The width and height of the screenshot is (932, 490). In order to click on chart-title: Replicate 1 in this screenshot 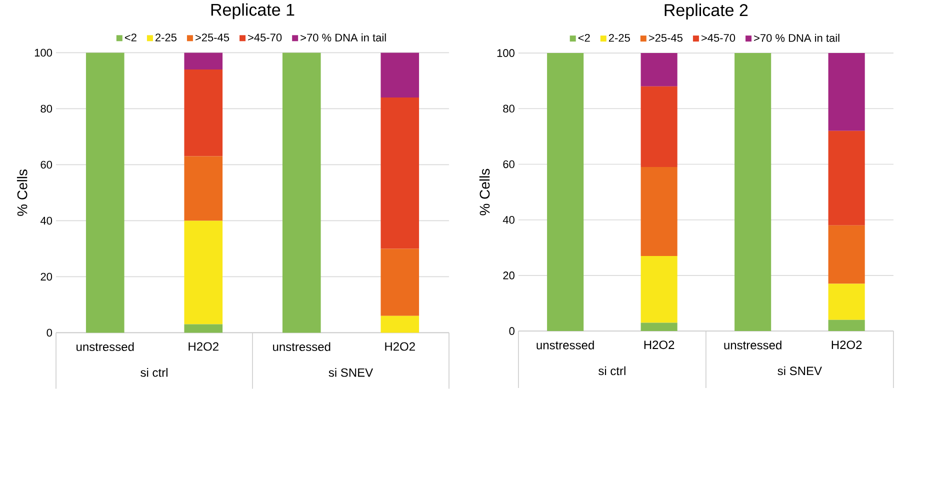, I will do `click(252, 12)`.